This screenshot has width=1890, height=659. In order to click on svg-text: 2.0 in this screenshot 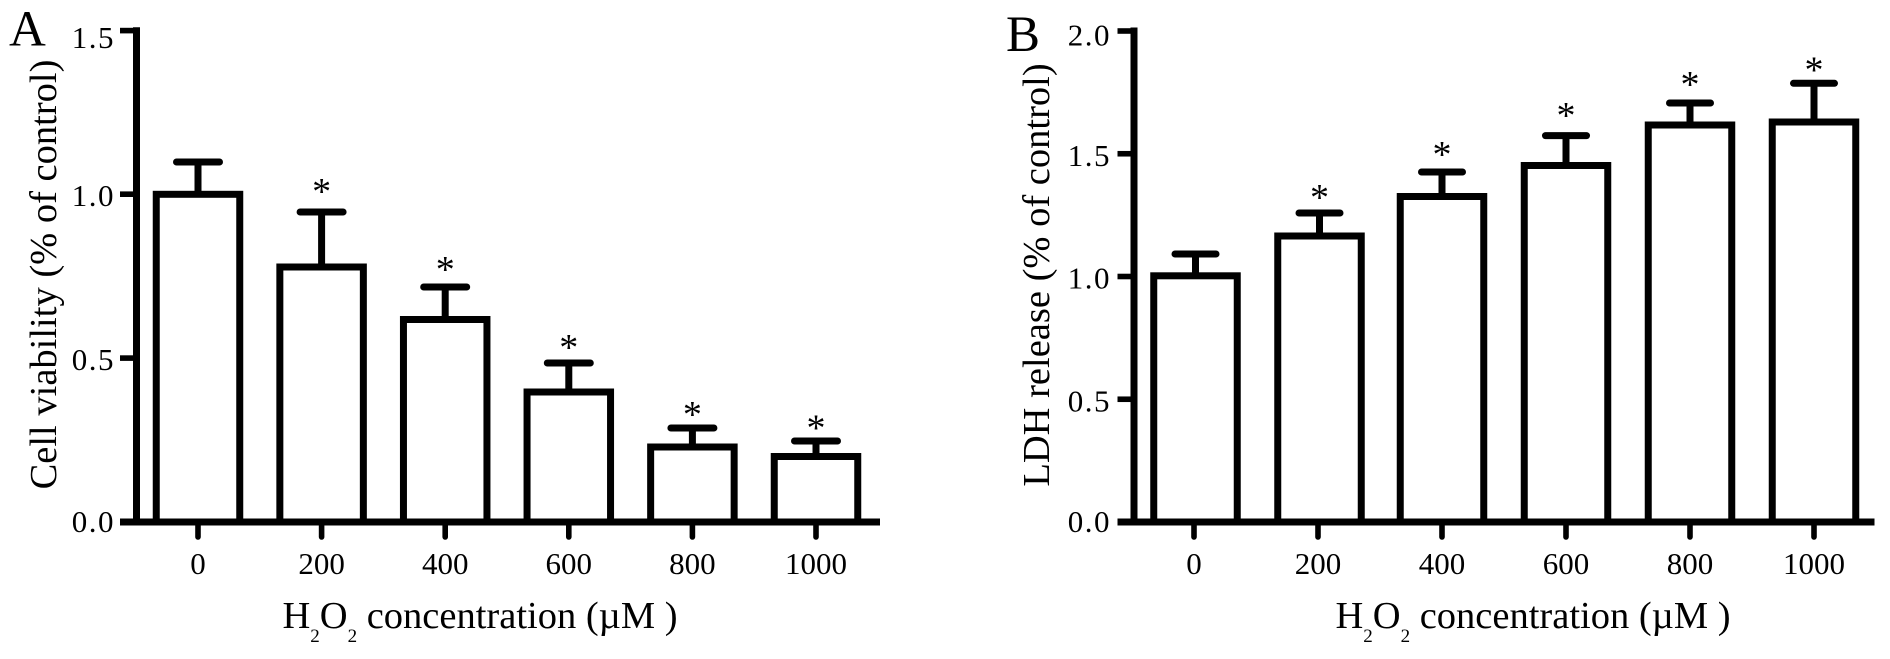, I will do `click(1089, 35)`.